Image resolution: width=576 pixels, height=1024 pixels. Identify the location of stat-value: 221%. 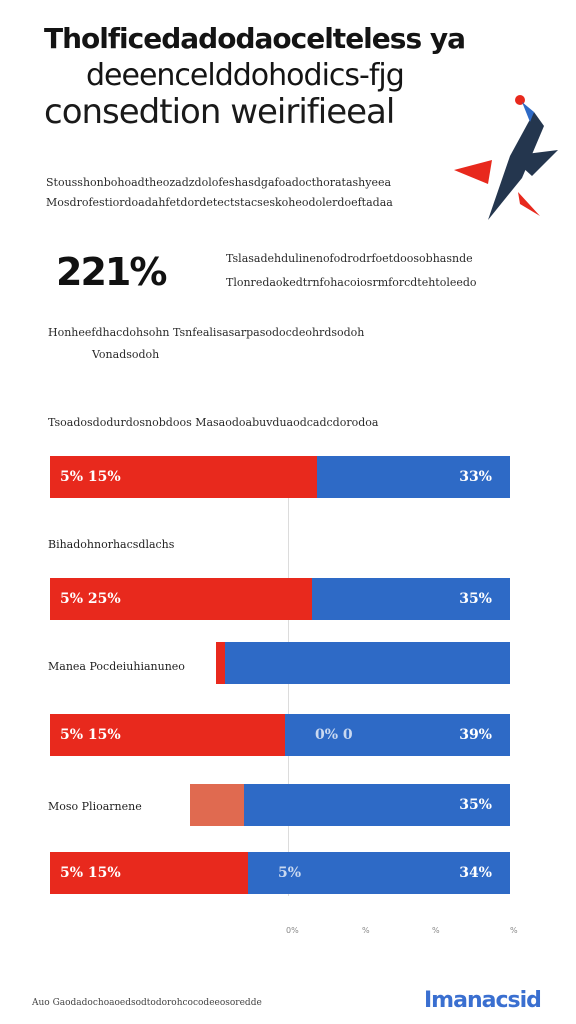
(111, 272).